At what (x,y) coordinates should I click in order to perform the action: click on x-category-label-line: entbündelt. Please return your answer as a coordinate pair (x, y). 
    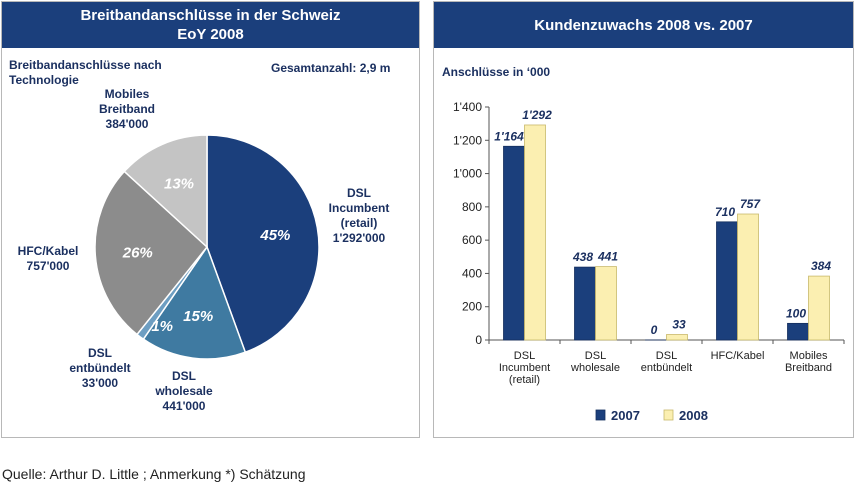
    Looking at the image, I should click on (666, 368).